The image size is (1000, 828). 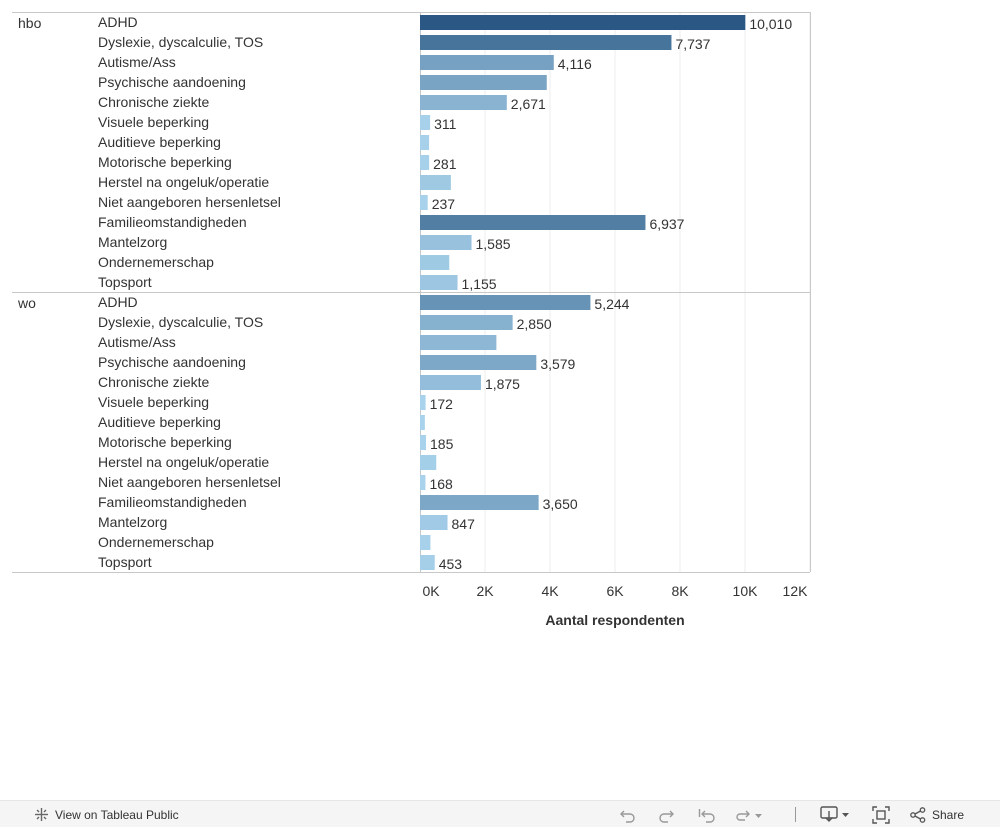 I want to click on x-tick-label: 6K, so click(x=615, y=591).